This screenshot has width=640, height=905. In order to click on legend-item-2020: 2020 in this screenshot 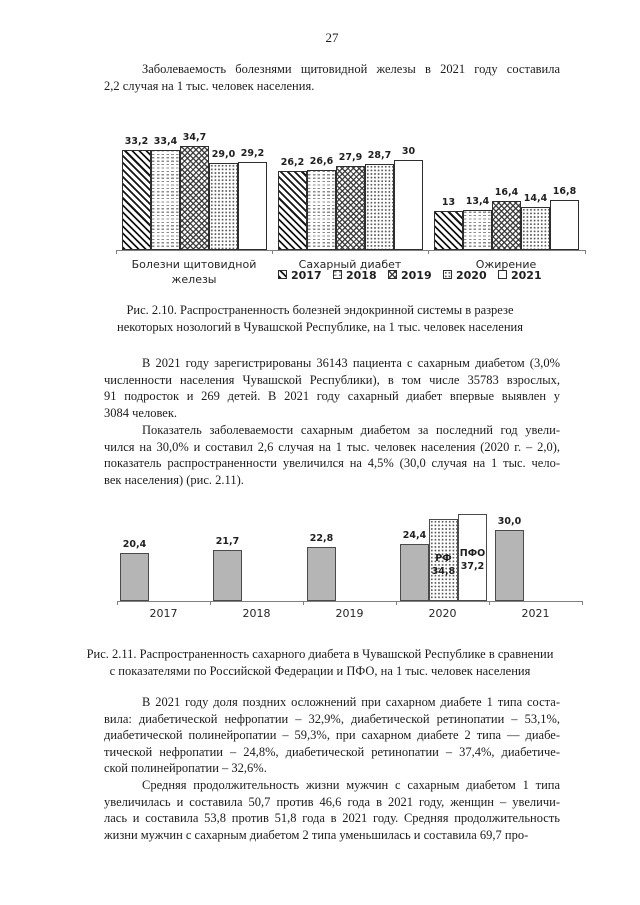, I will do `click(468, 275)`.